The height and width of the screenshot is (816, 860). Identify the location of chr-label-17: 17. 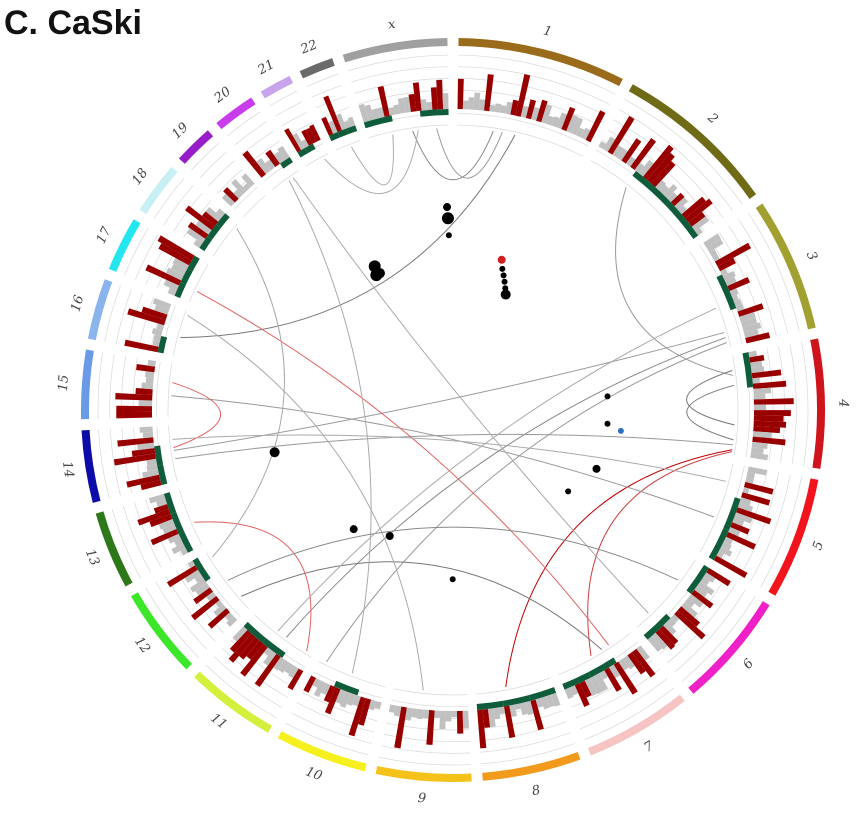
(104, 235).